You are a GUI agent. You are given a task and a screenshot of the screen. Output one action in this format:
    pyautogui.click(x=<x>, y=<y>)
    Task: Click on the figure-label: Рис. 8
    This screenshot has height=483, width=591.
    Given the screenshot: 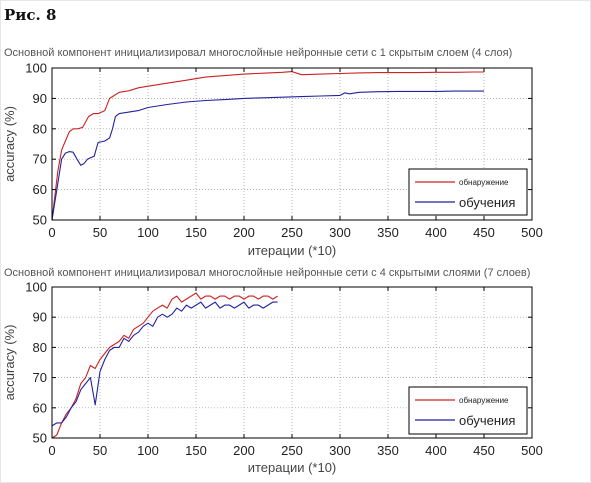 What is the action you would take?
    pyautogui.click(x=30, y=15)
    